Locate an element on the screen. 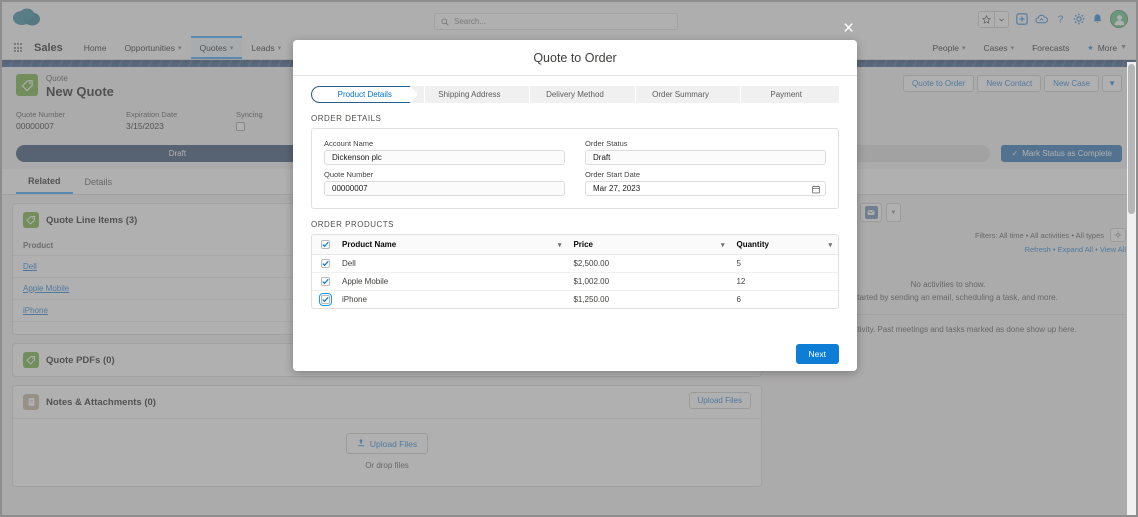 The image size is (1138, 517). table-row: Dell $2,500.00 5 is located at coordinates (575, 263).